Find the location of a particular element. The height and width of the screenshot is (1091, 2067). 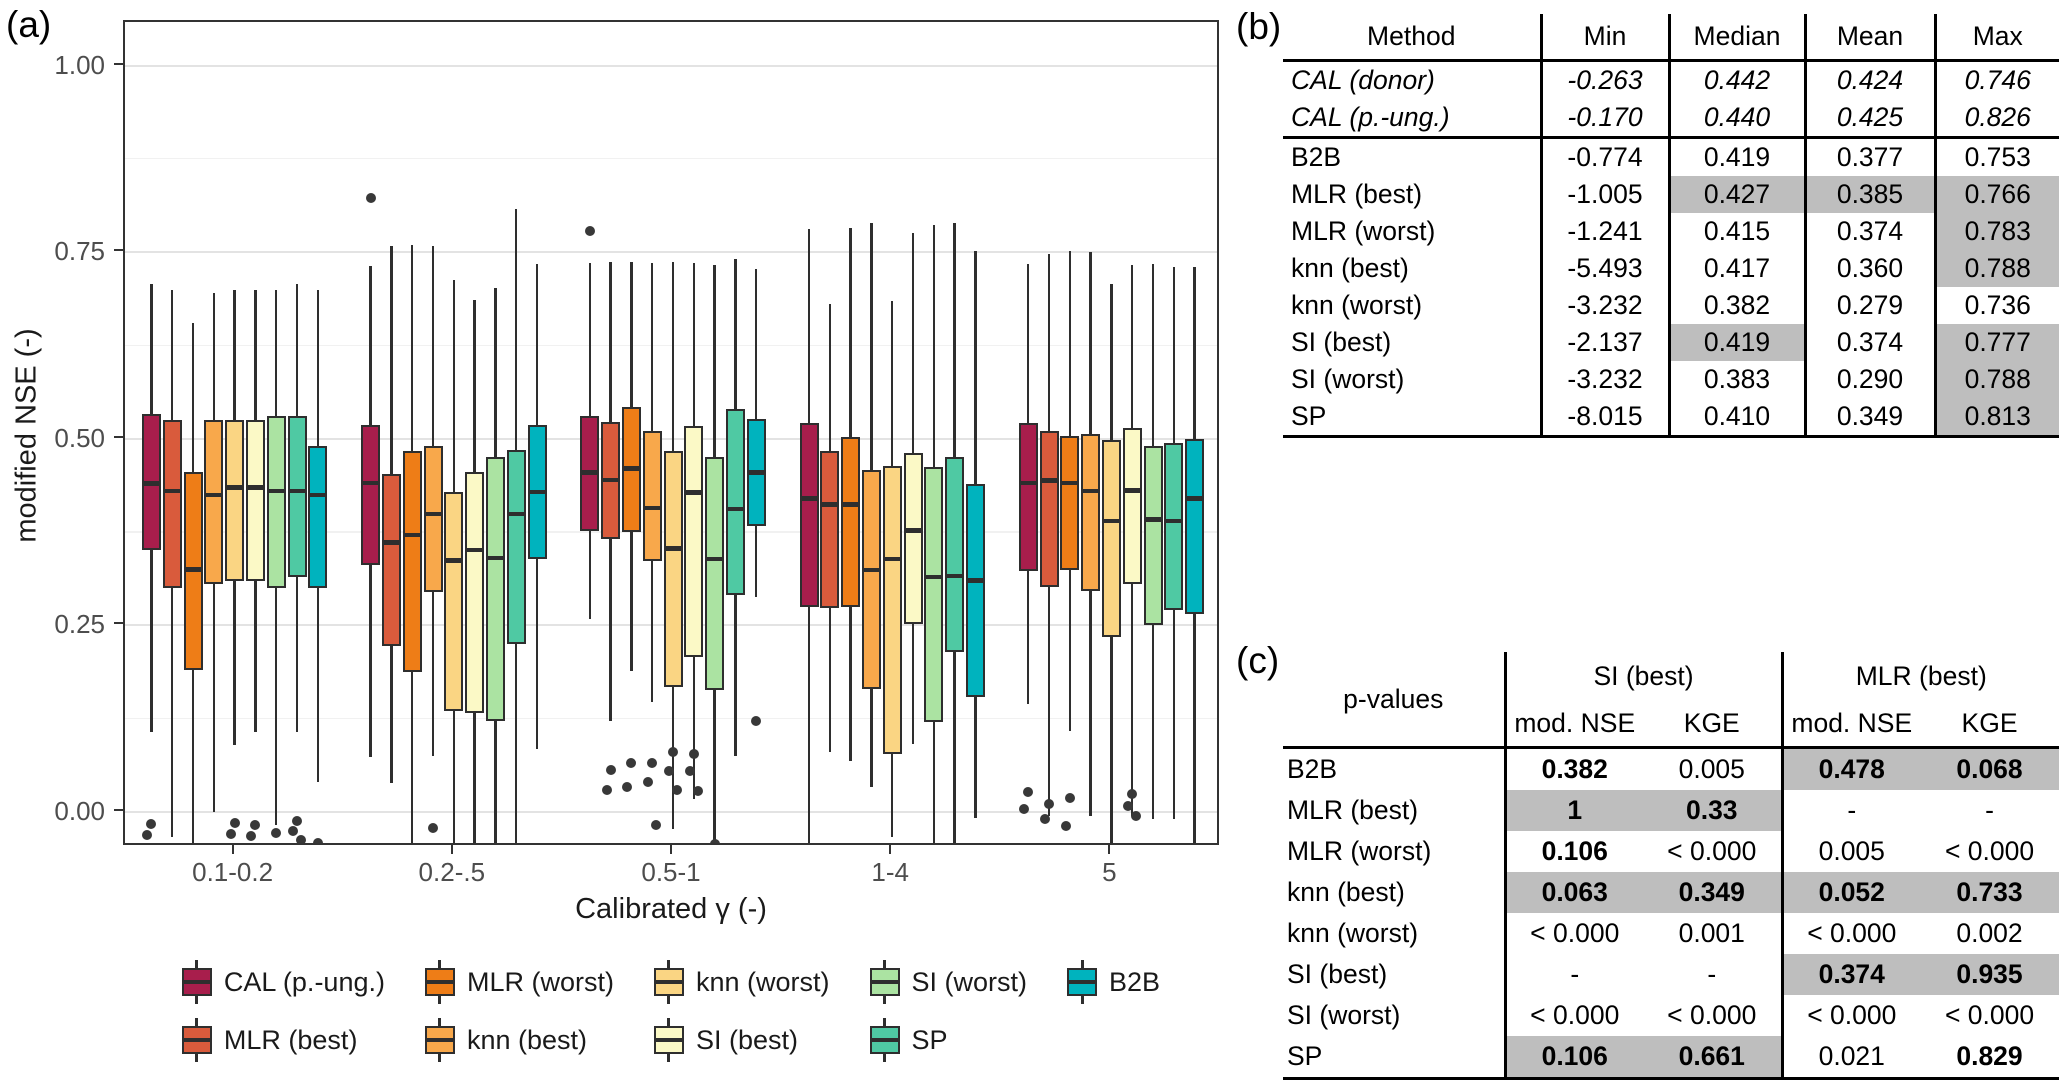

method-cell: CAL (p.-ung.) is located at coordinates (1370, 117).